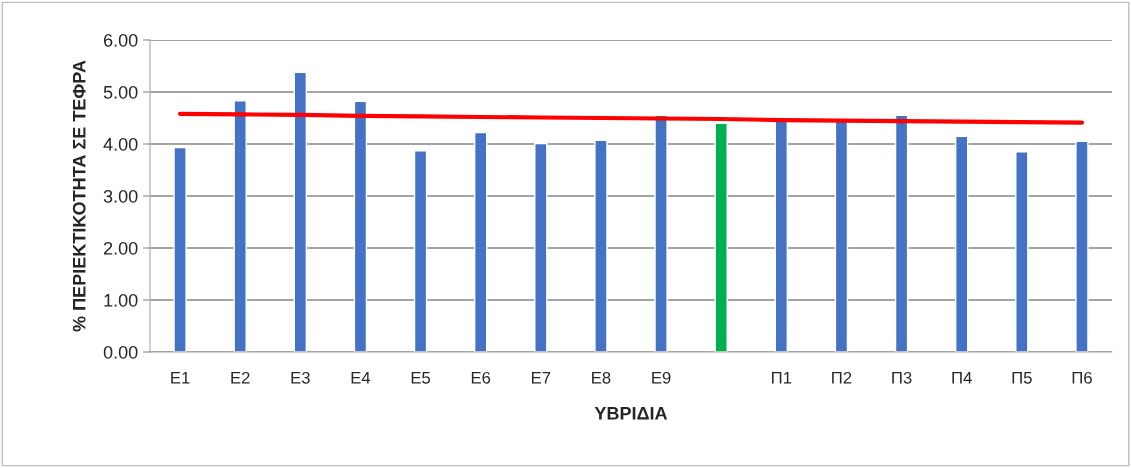 This screenshot has height=468, width=1131. I want to click on x-tick-label: Π3, so click(902, 377).